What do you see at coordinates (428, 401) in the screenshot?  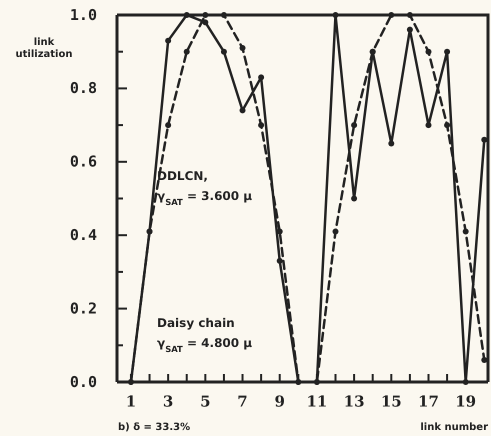 I see `x-tick-label: 17` at bounding box center [428, 401].